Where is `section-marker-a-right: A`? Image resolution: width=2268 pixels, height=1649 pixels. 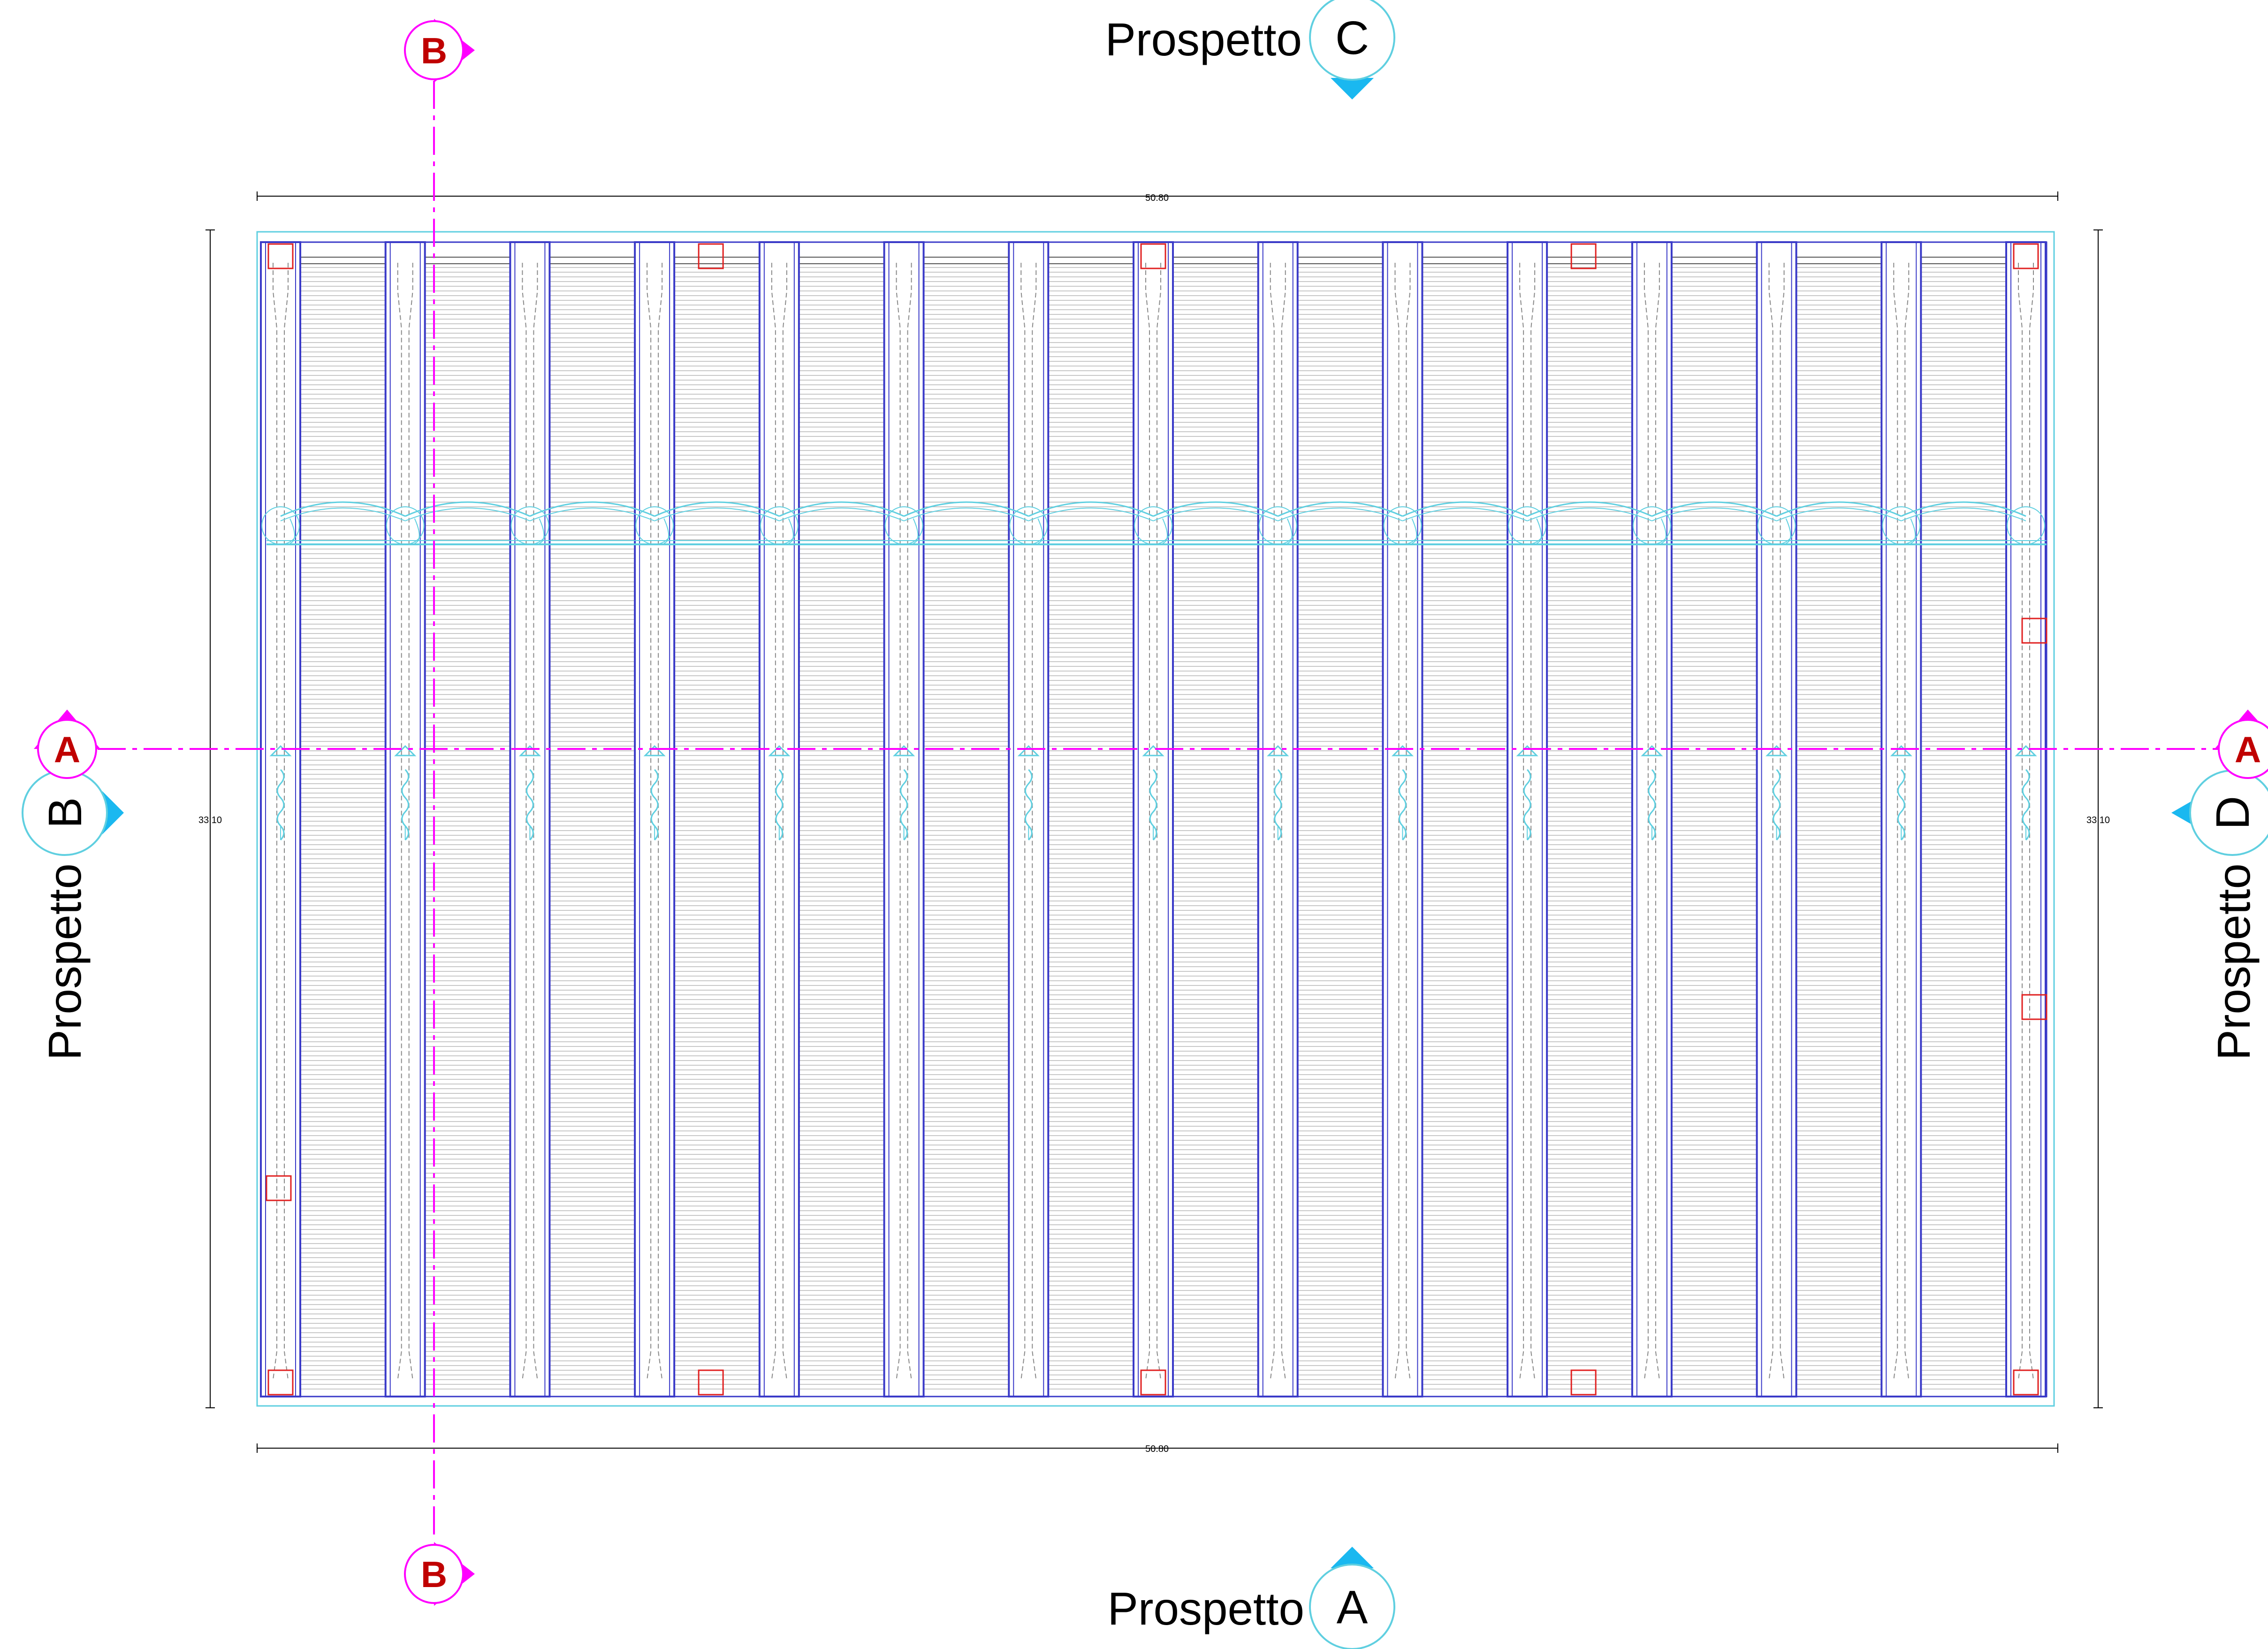 section-marker-a-right: A is located at coordinates (2241, 744).